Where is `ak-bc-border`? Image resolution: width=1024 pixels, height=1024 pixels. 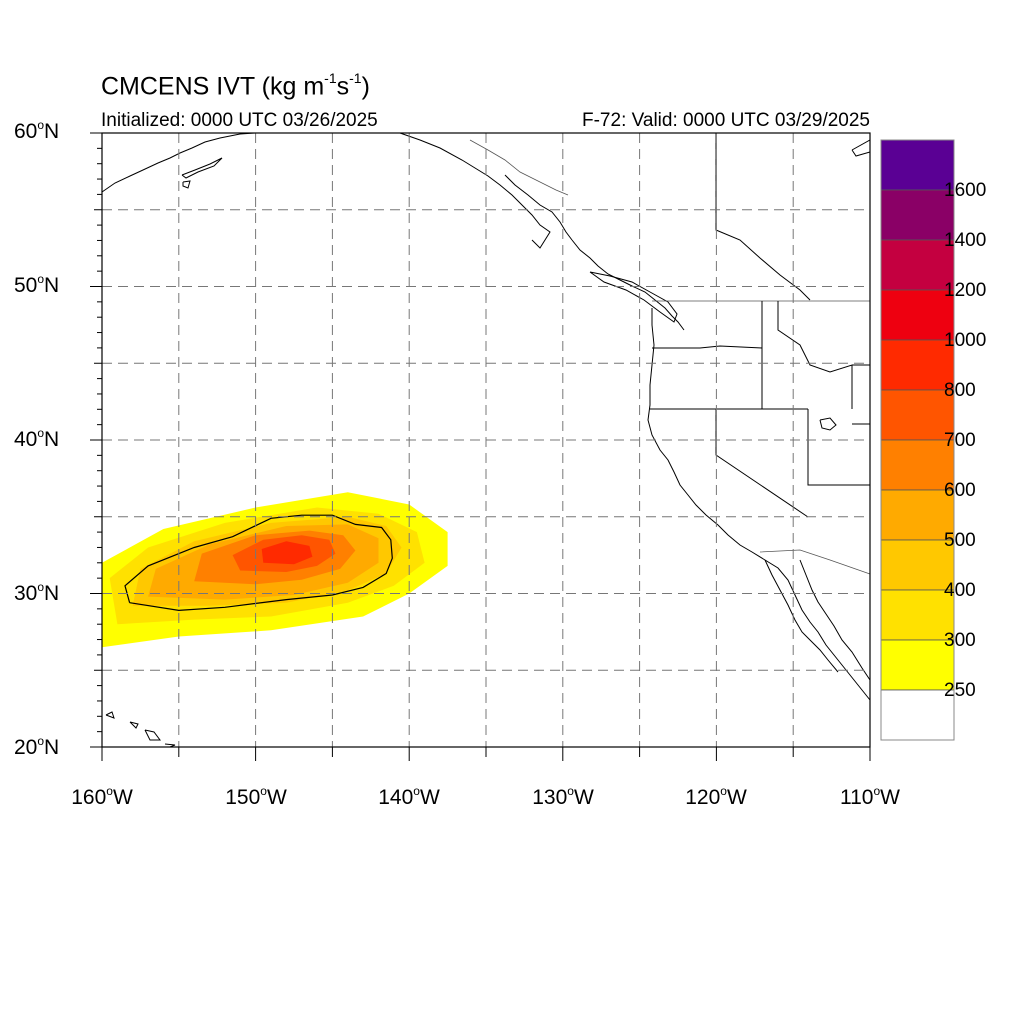
ak-bc-border is located at coordinates (519, 167).